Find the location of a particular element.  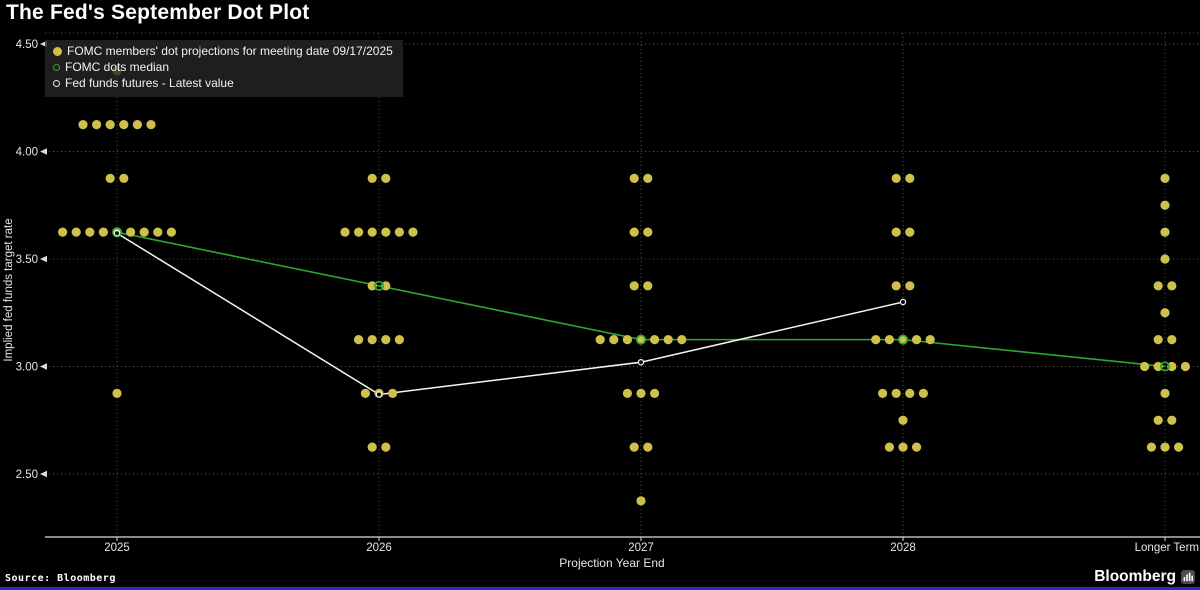

svg-text: 2.50 is located at coordinates (27, 475).